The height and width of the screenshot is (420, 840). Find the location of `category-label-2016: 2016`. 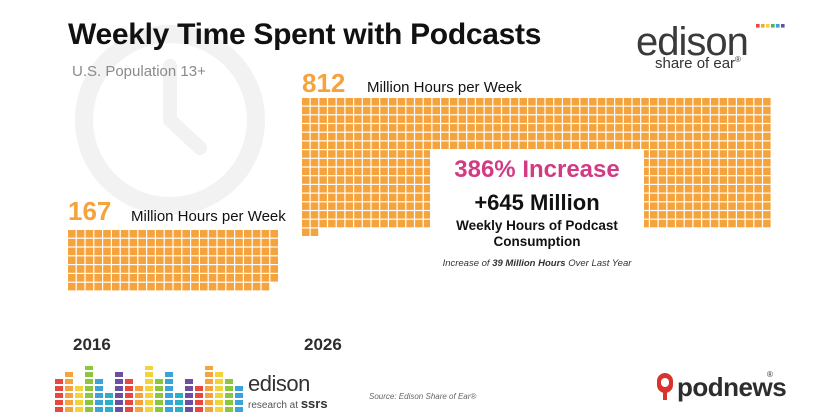

category-label-2016: 2016 is located at coordinates (92, 344).